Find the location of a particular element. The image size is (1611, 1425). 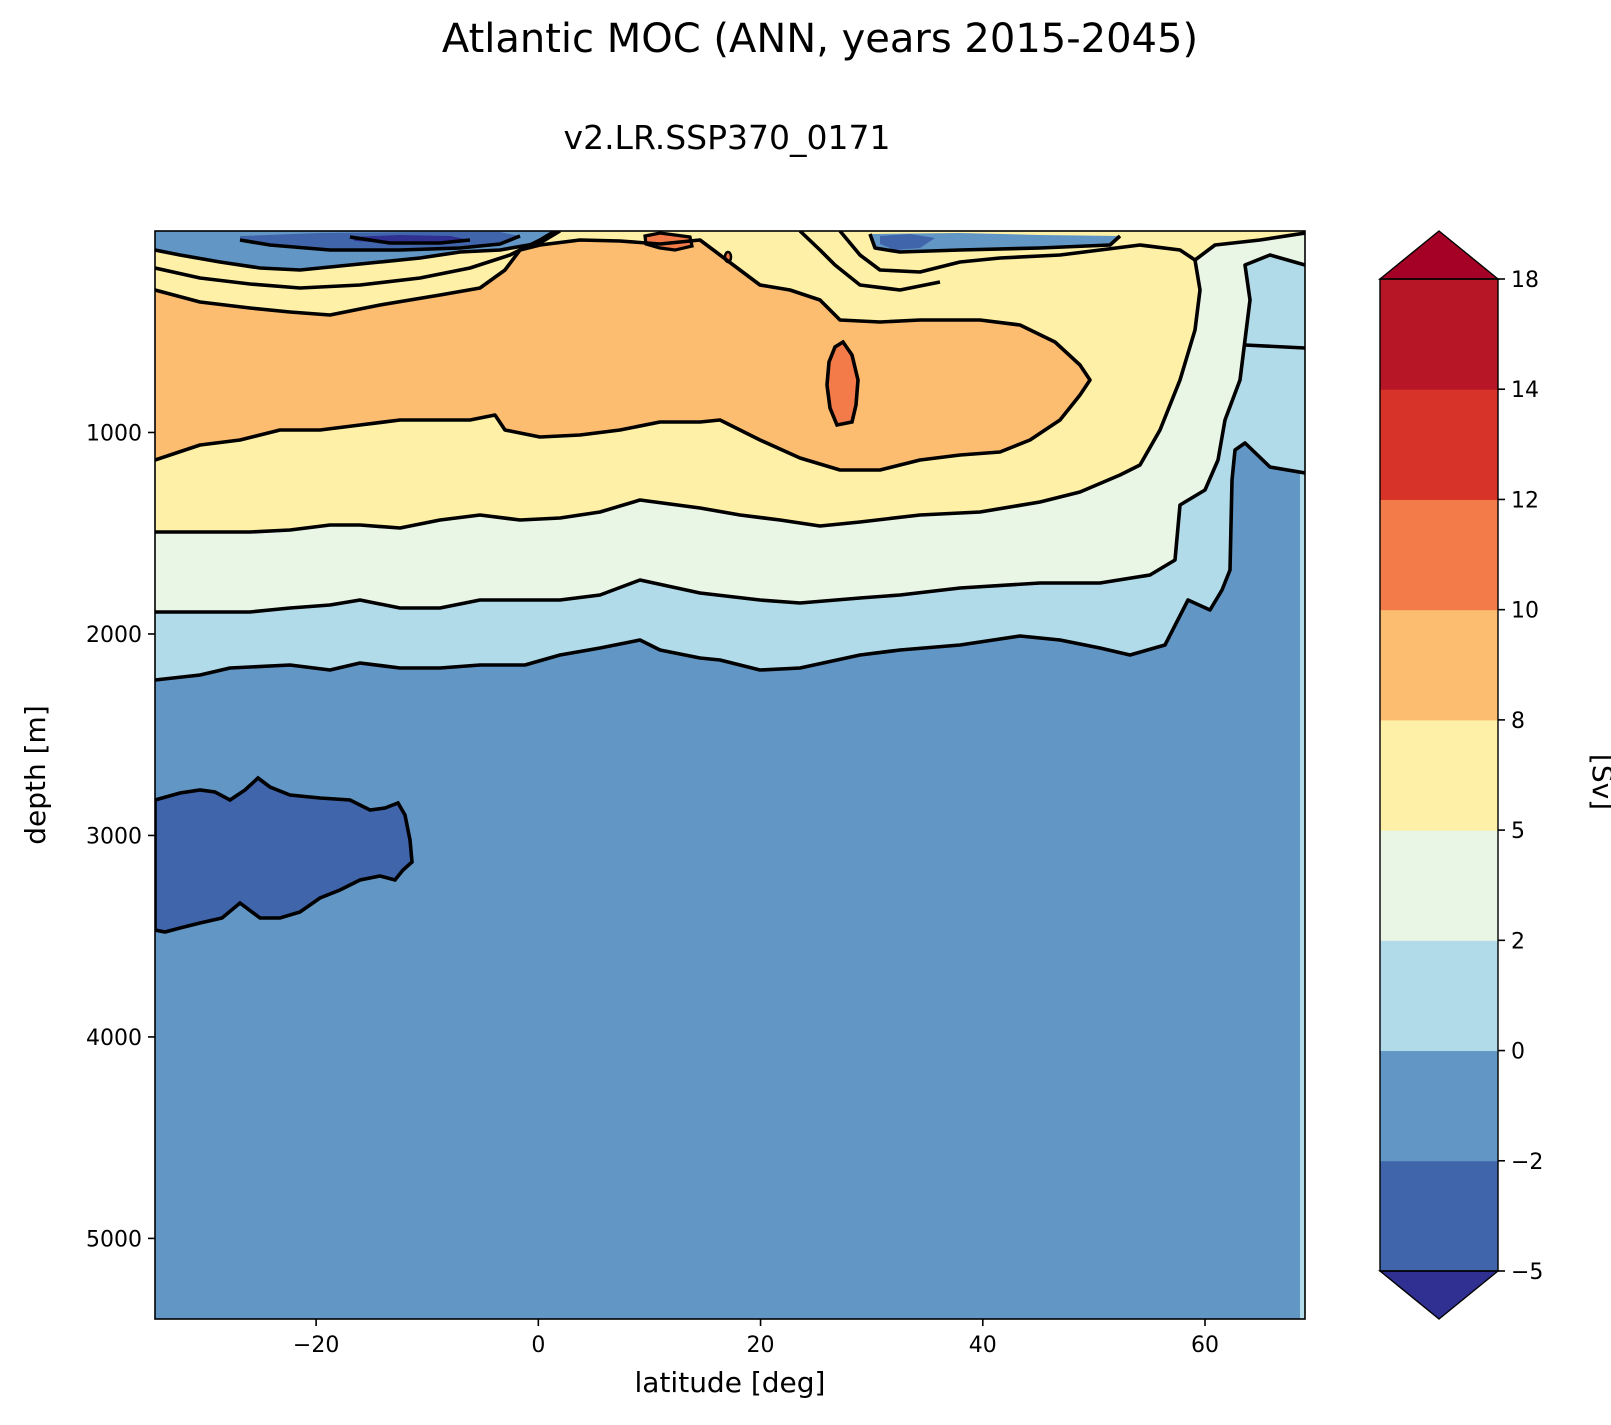

y-tick-label: 1000 is located at coordinates (114, 433).